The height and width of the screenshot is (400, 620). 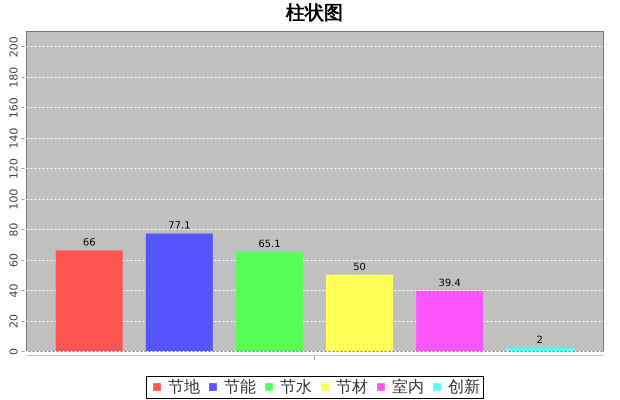 I want to click on legend-label: 节材, so click(x=352, y=386).